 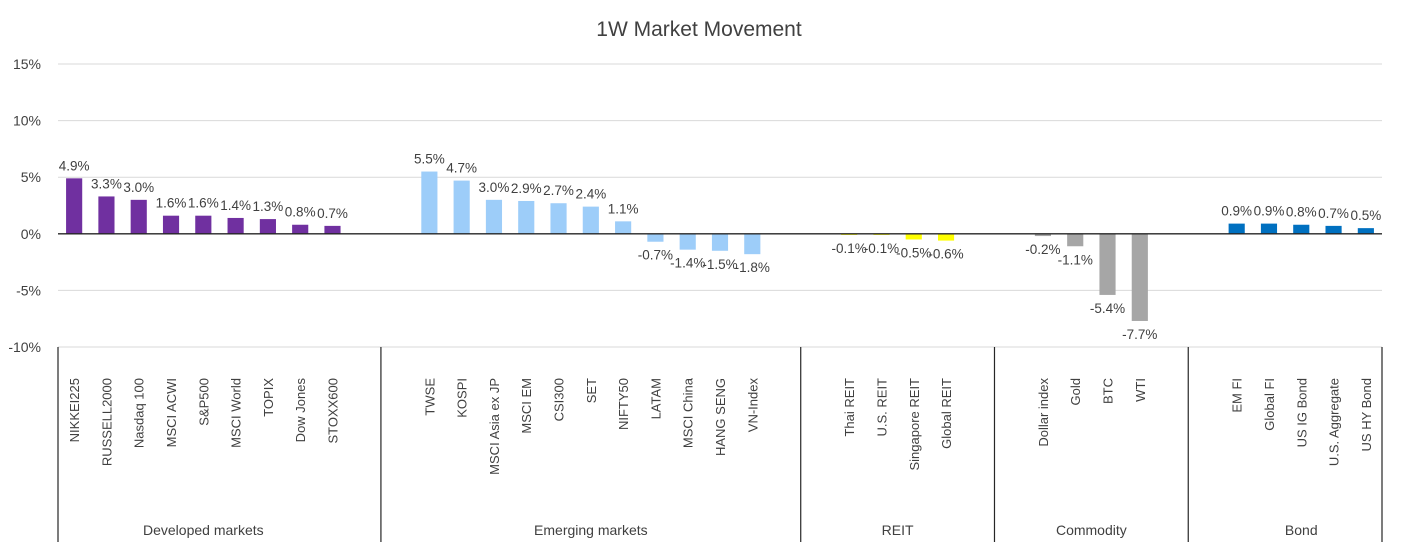 I want to click on group-label: Developed markets, so click(x=203, y=530).